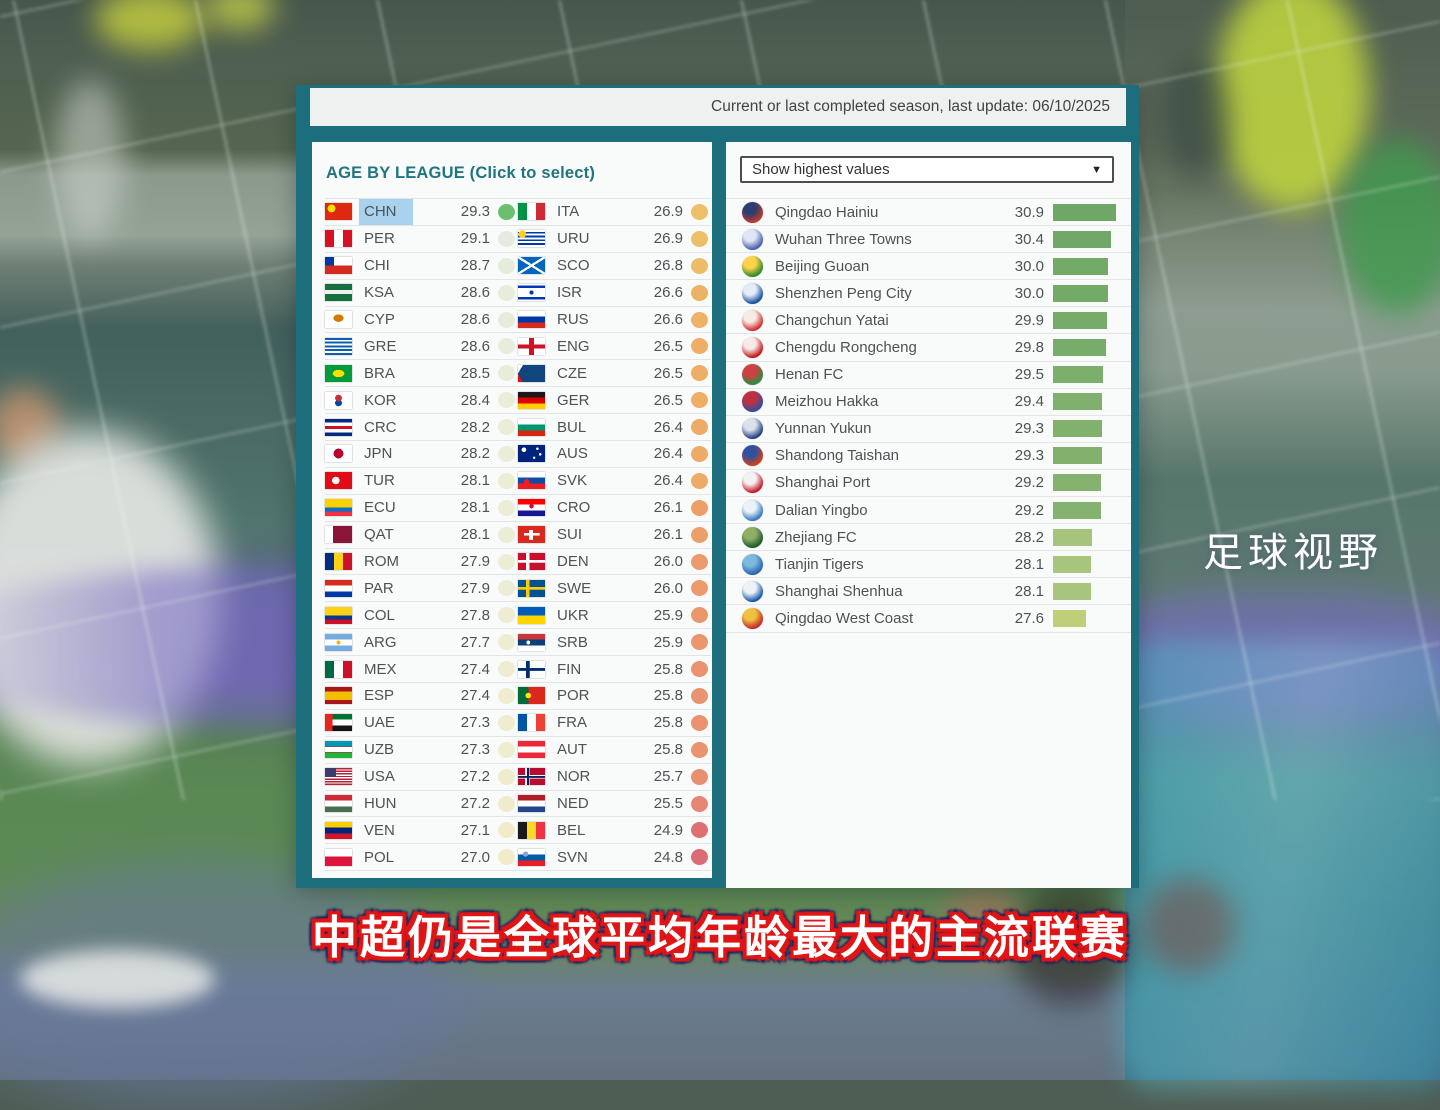 This screenshot has width=1440, height=1110. I want to click on club-row: Shenzhen Peng City 30.0, so click(928, 294).